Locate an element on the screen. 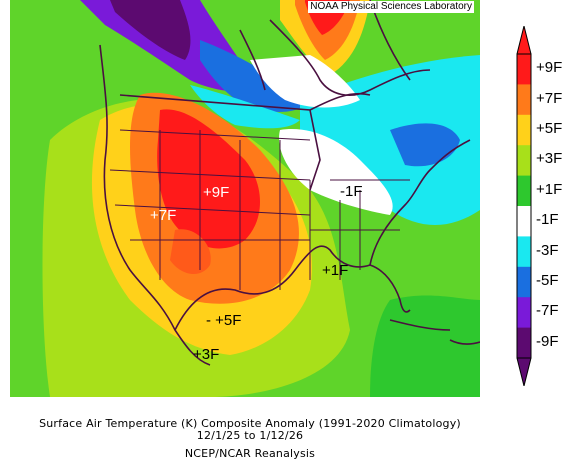 The height and width of the screenshot is (467, 575). colorbar-label: +9F is located at coordinates (549, 68).